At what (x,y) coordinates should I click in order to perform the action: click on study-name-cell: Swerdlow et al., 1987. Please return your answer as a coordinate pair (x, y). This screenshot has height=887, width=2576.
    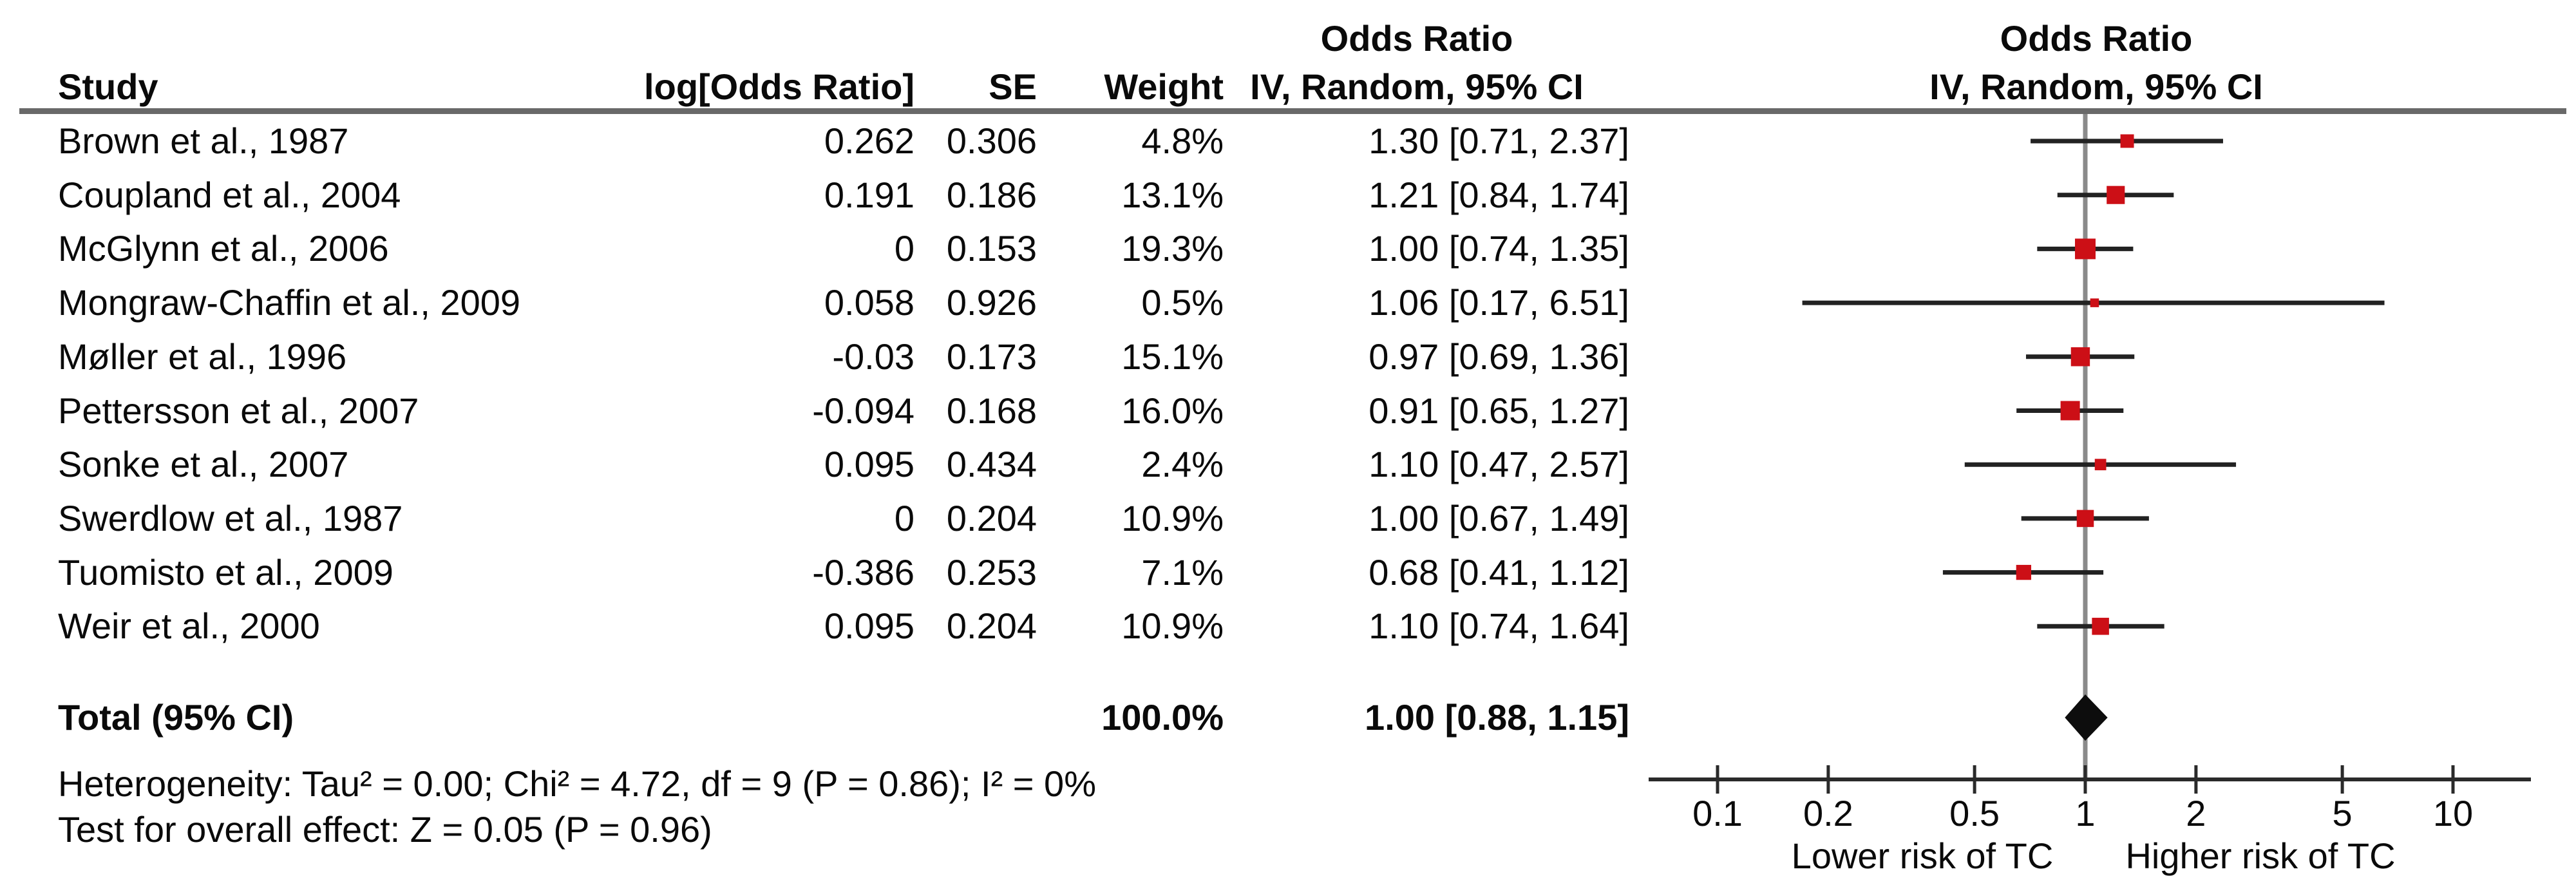
    Looking at the image, I should click on (231, 518).